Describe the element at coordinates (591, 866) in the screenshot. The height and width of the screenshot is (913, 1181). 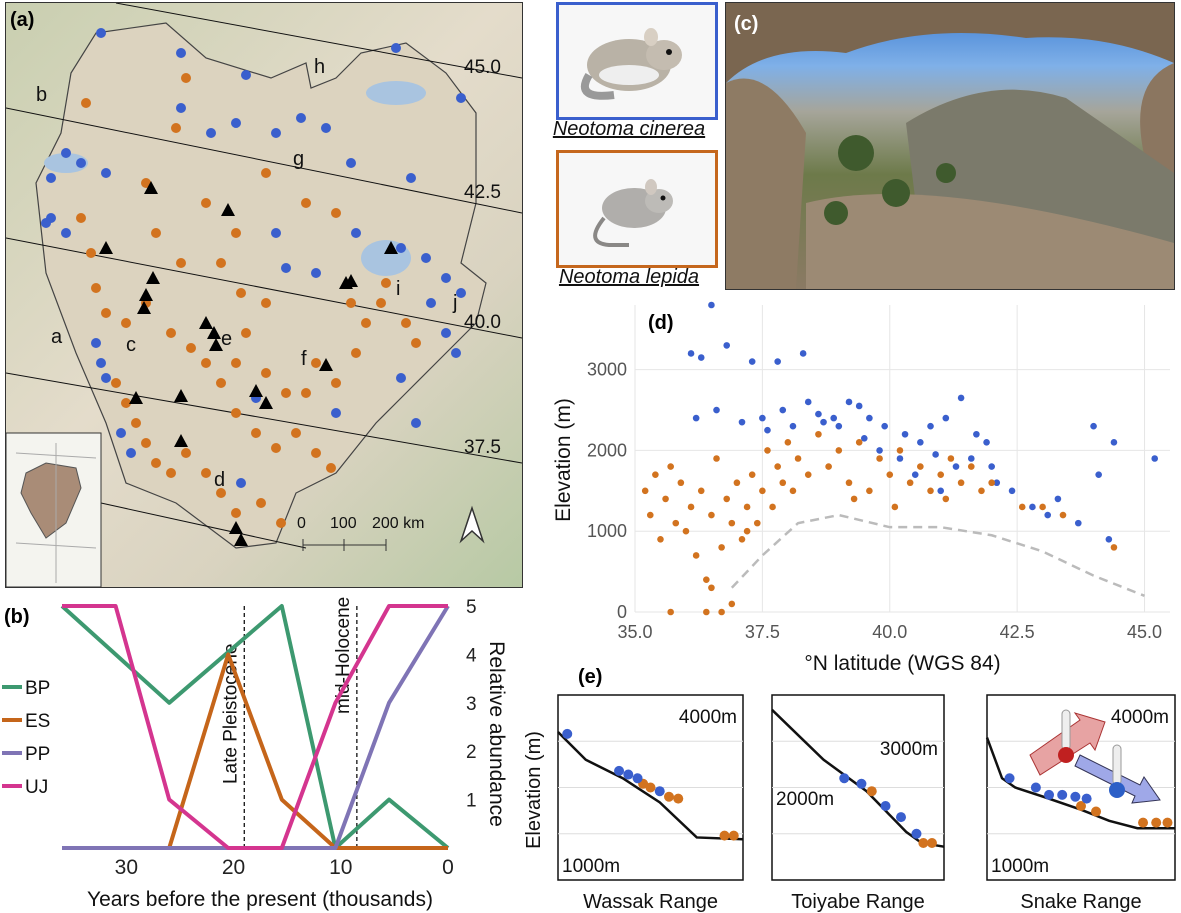
I see `elevation-bottom-label: 1000m` at that location.